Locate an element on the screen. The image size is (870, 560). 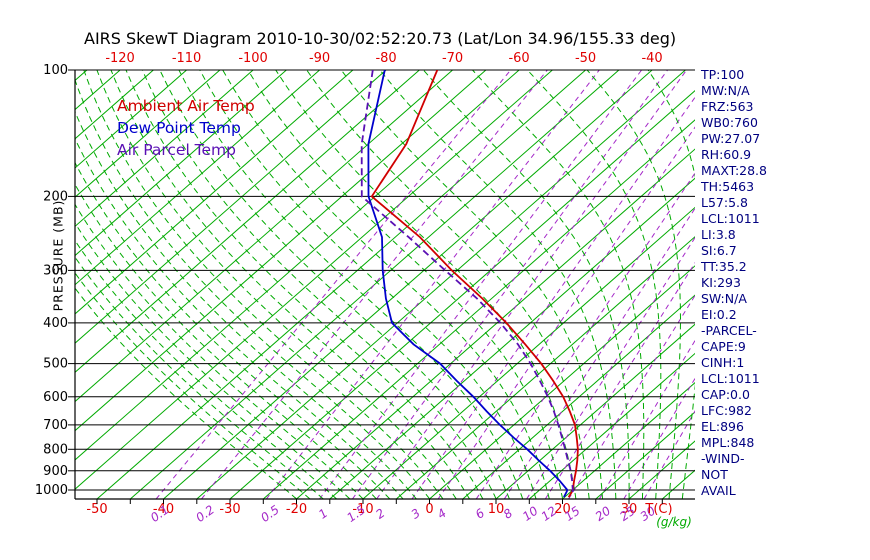
stat-line: CAPE:9 is located at coordinates (723, 346).